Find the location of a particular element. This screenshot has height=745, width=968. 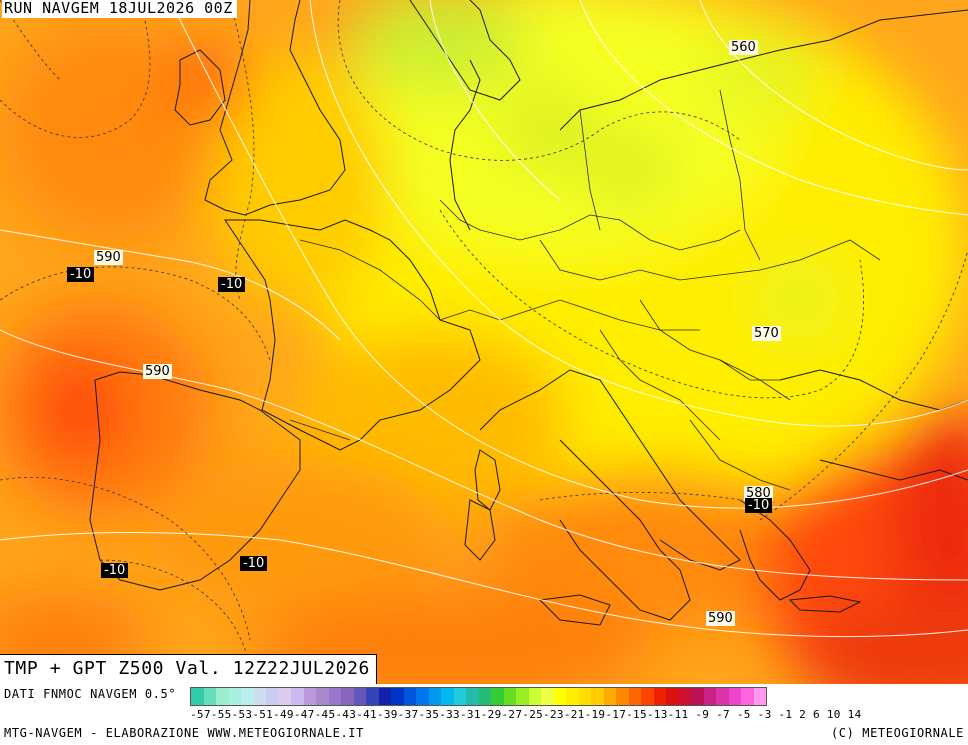

map-title: TMP + GPT Z500 Val. 12Z22JUL2026 is located at coordinates (188, 669).